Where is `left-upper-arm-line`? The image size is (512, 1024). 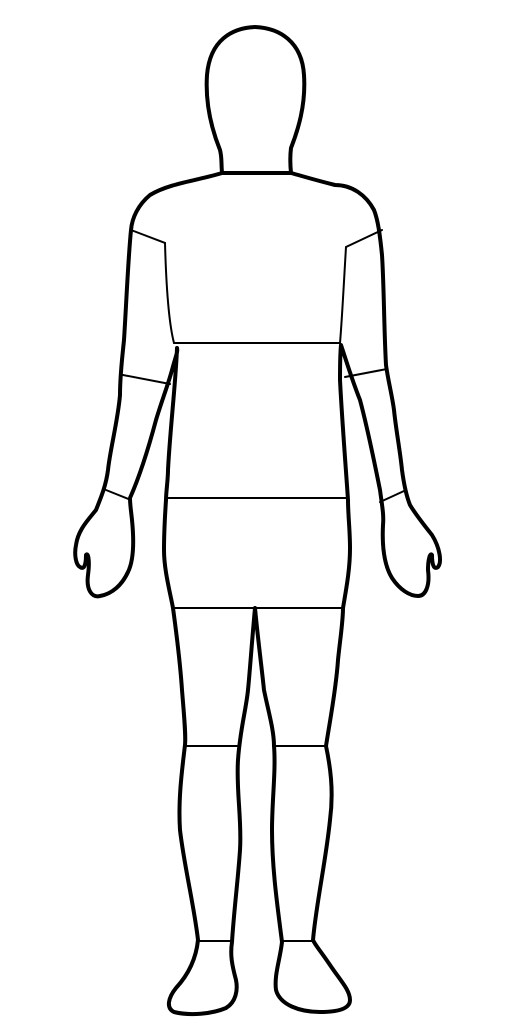 left-upper-arm-line is located at coordinates (146, 379).